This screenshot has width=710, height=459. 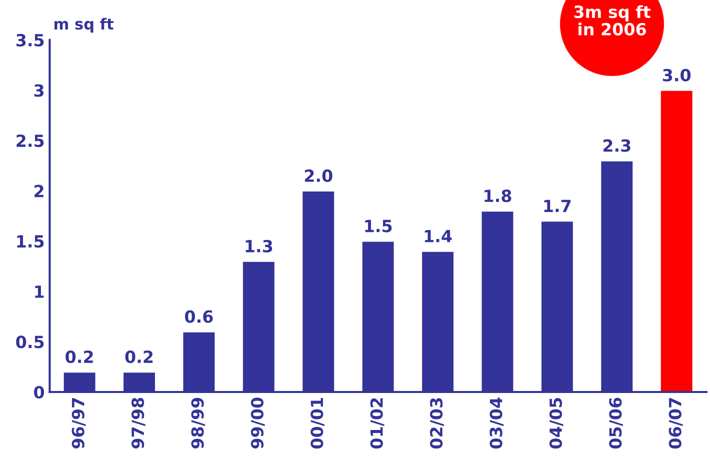 What do you see at coordinates (498, 196) in the screenshot?
I see `data-label: 1.8` at bounding box center [498, 196].